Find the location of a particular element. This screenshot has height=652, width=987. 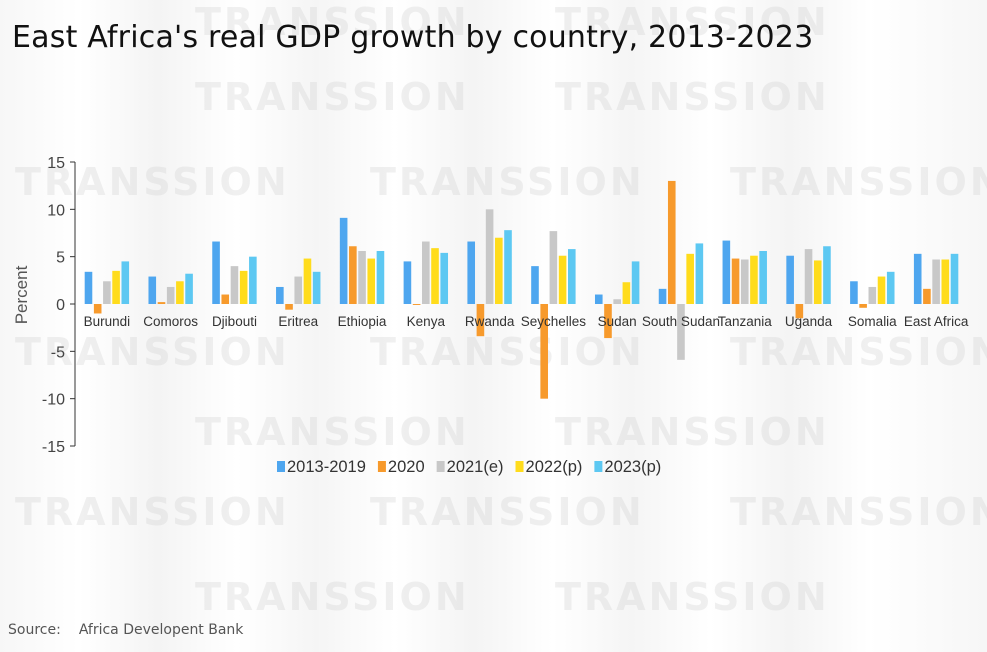

x-category-label: Djibouti is located at coordinates (234, 321).